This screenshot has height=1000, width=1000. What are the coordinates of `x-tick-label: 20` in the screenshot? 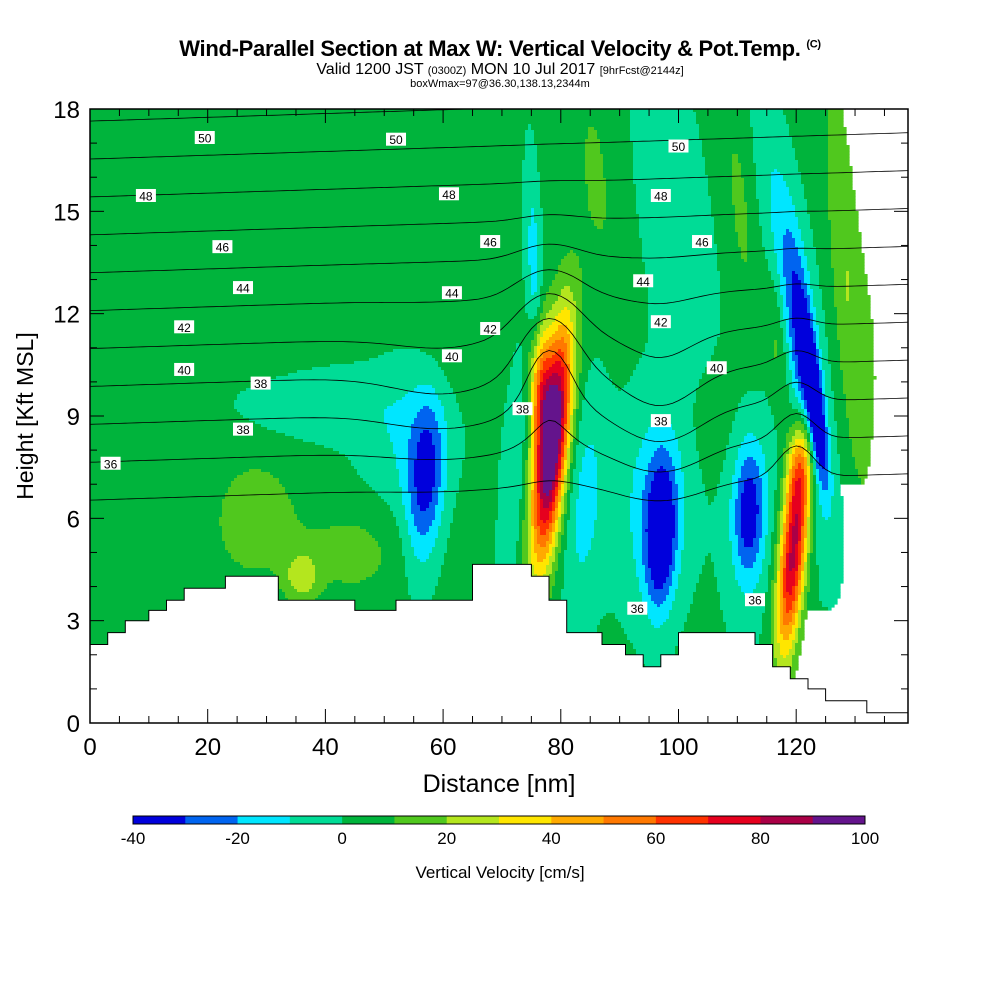 It's located at (207, 747).